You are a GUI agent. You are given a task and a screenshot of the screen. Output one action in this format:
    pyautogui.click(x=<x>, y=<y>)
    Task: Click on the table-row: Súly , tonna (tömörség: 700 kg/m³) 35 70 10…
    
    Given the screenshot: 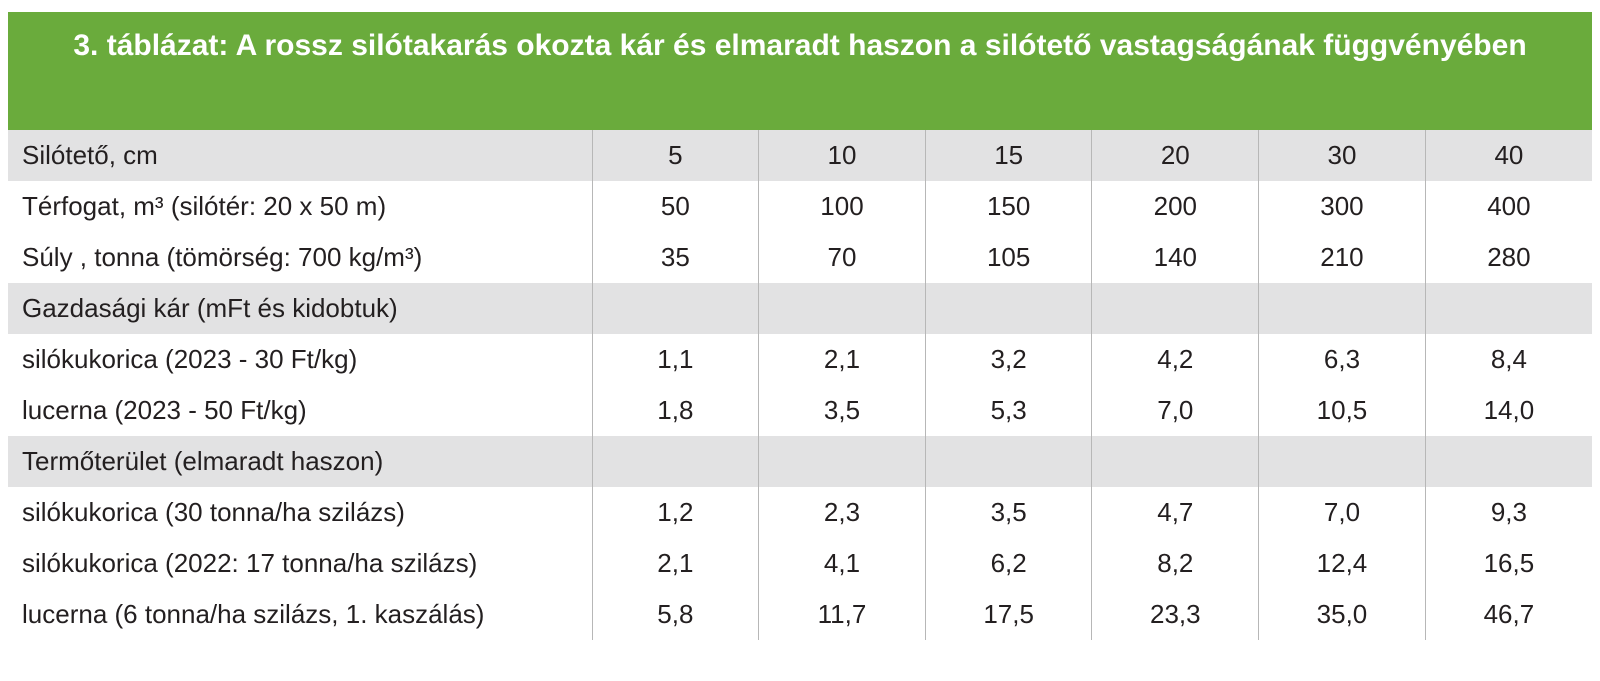 What is the action you would take?
    pyautogui.click(x=800, y=257)
    